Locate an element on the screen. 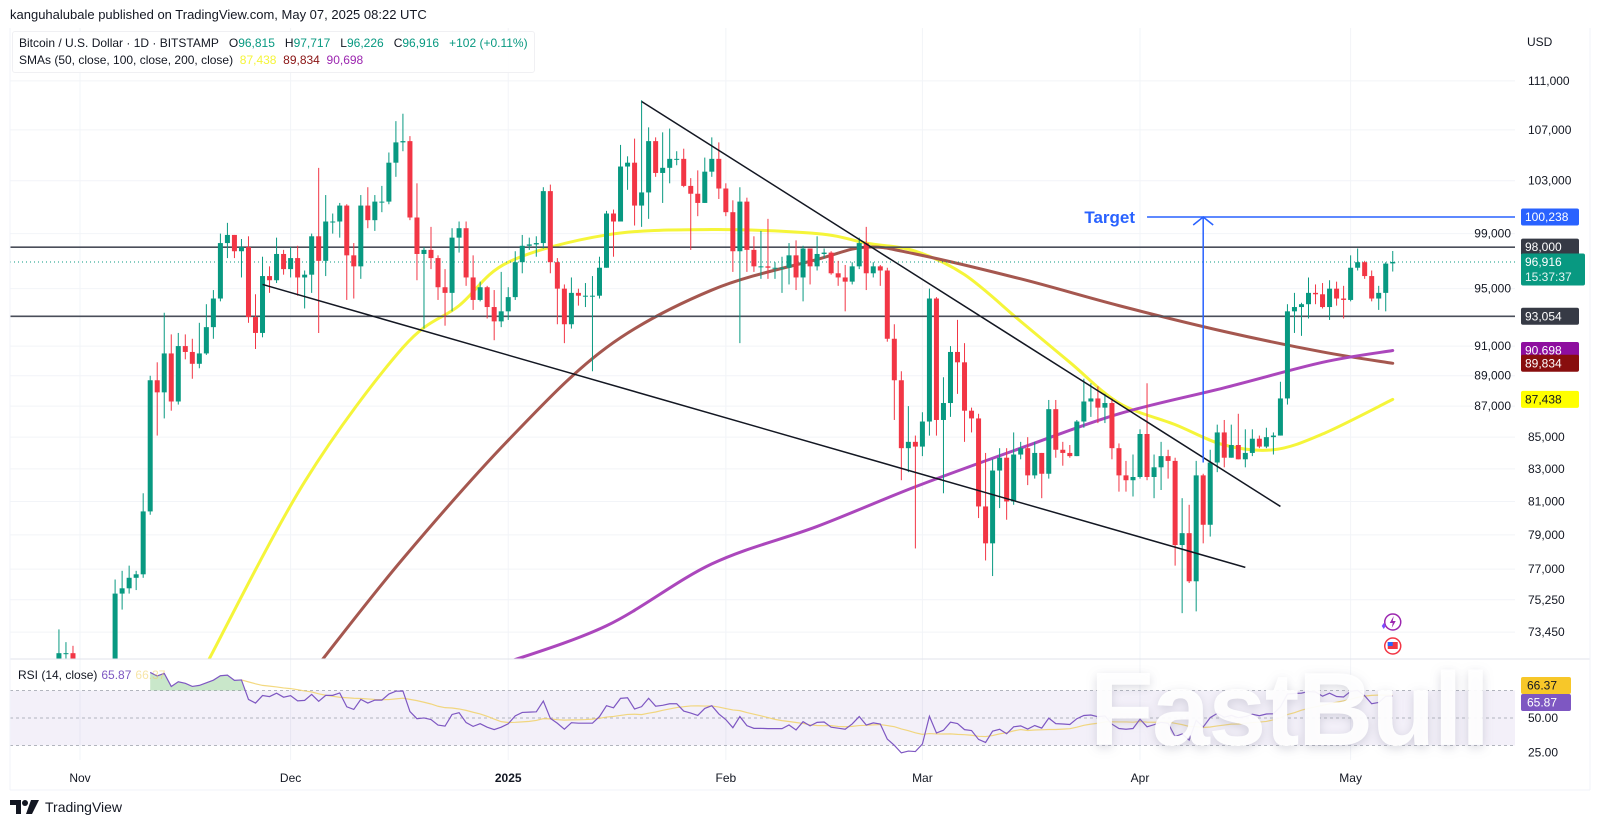  sma-label: SMAs (50, close, 100, close, 200, close) is located at coordinates (126, 60).